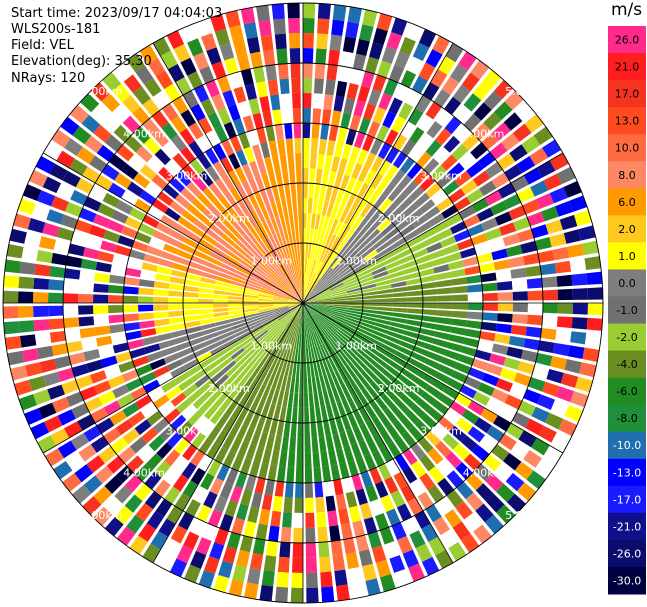  Describe the element at coordinates (356, 261) in the screenshot. I see `range-label: 1.00km` at that location.